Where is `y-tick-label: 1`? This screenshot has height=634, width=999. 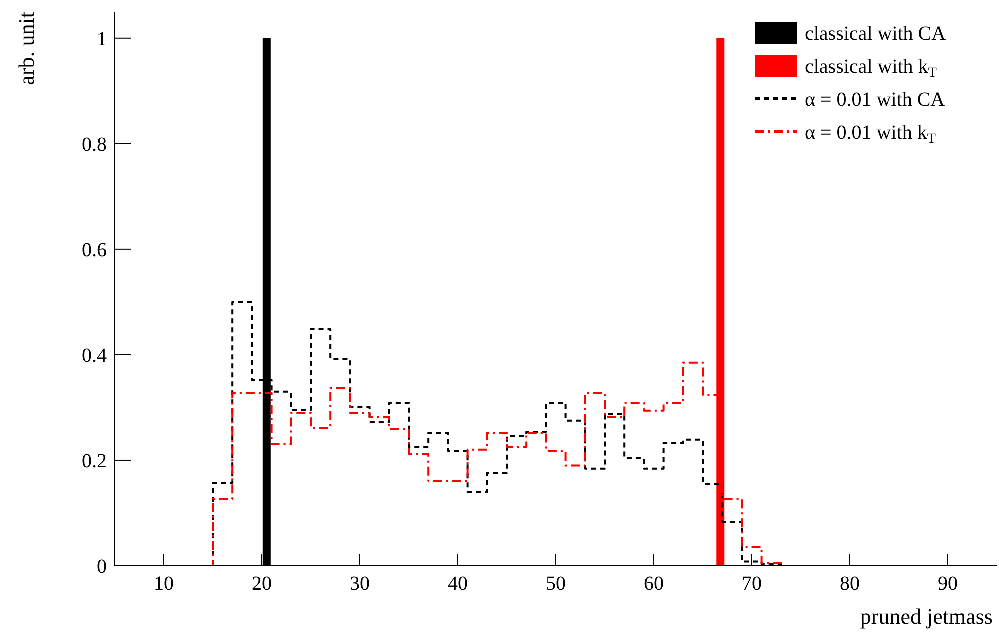 y-tick-label: 1 is located at coordinates (102, 39).